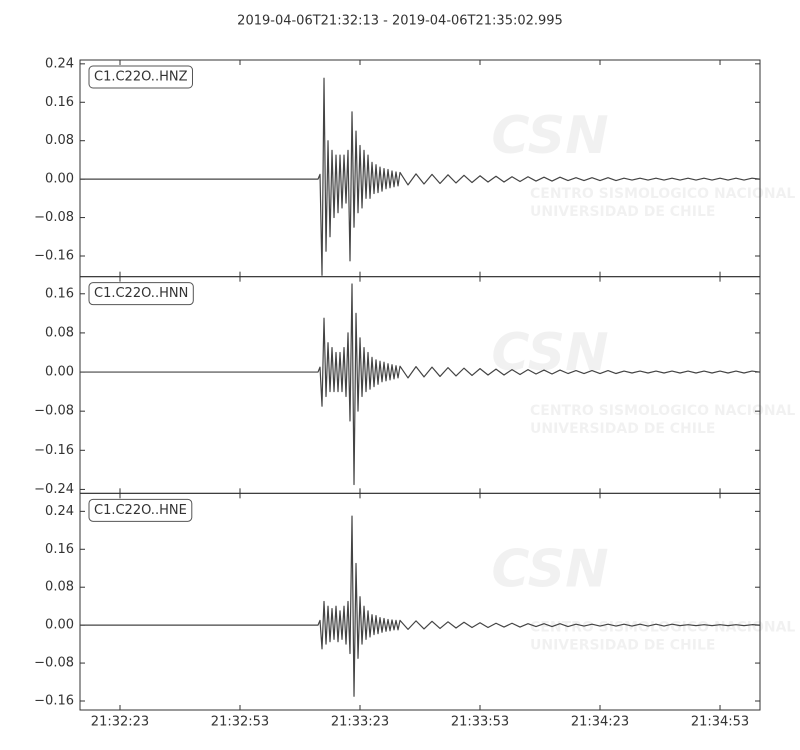 This screenshot has width=800, height=750. I want to click on x-tick-label: 21:33:23, so click(360, 722).